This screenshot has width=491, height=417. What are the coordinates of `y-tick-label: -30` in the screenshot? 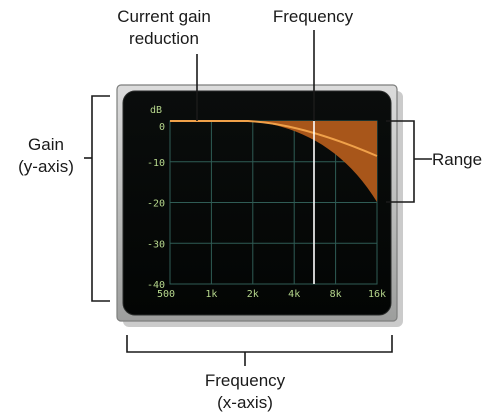 It's located at (156, 244).